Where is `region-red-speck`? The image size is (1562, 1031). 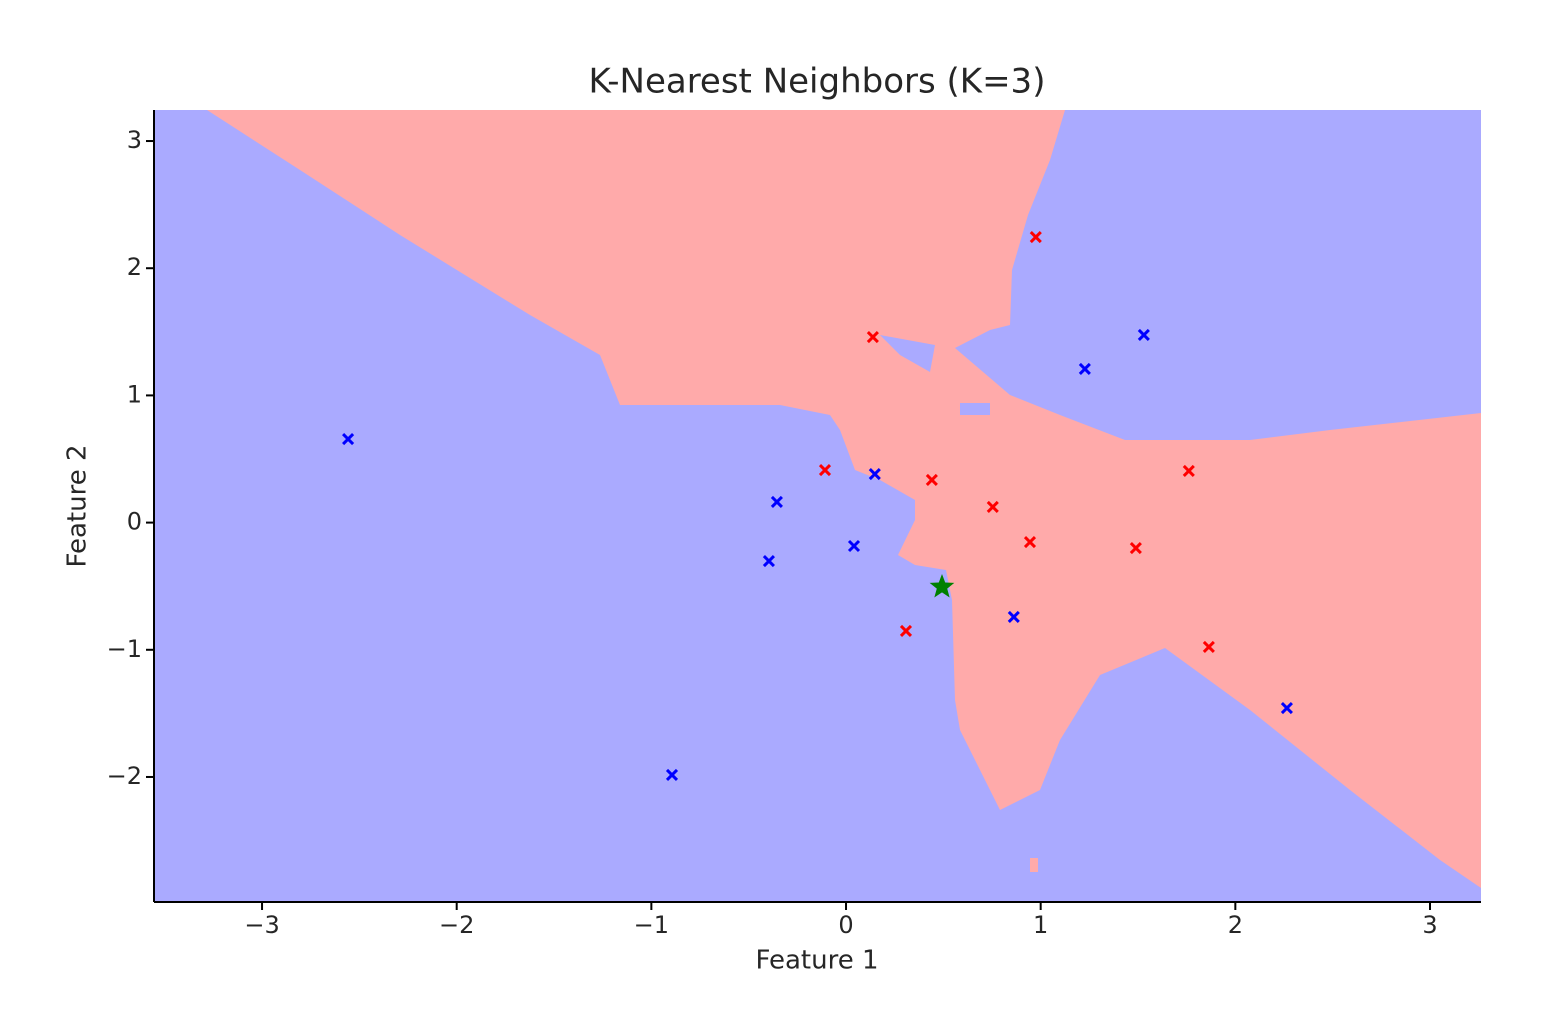
region-red-speck is located at coordinates (1034, 865).